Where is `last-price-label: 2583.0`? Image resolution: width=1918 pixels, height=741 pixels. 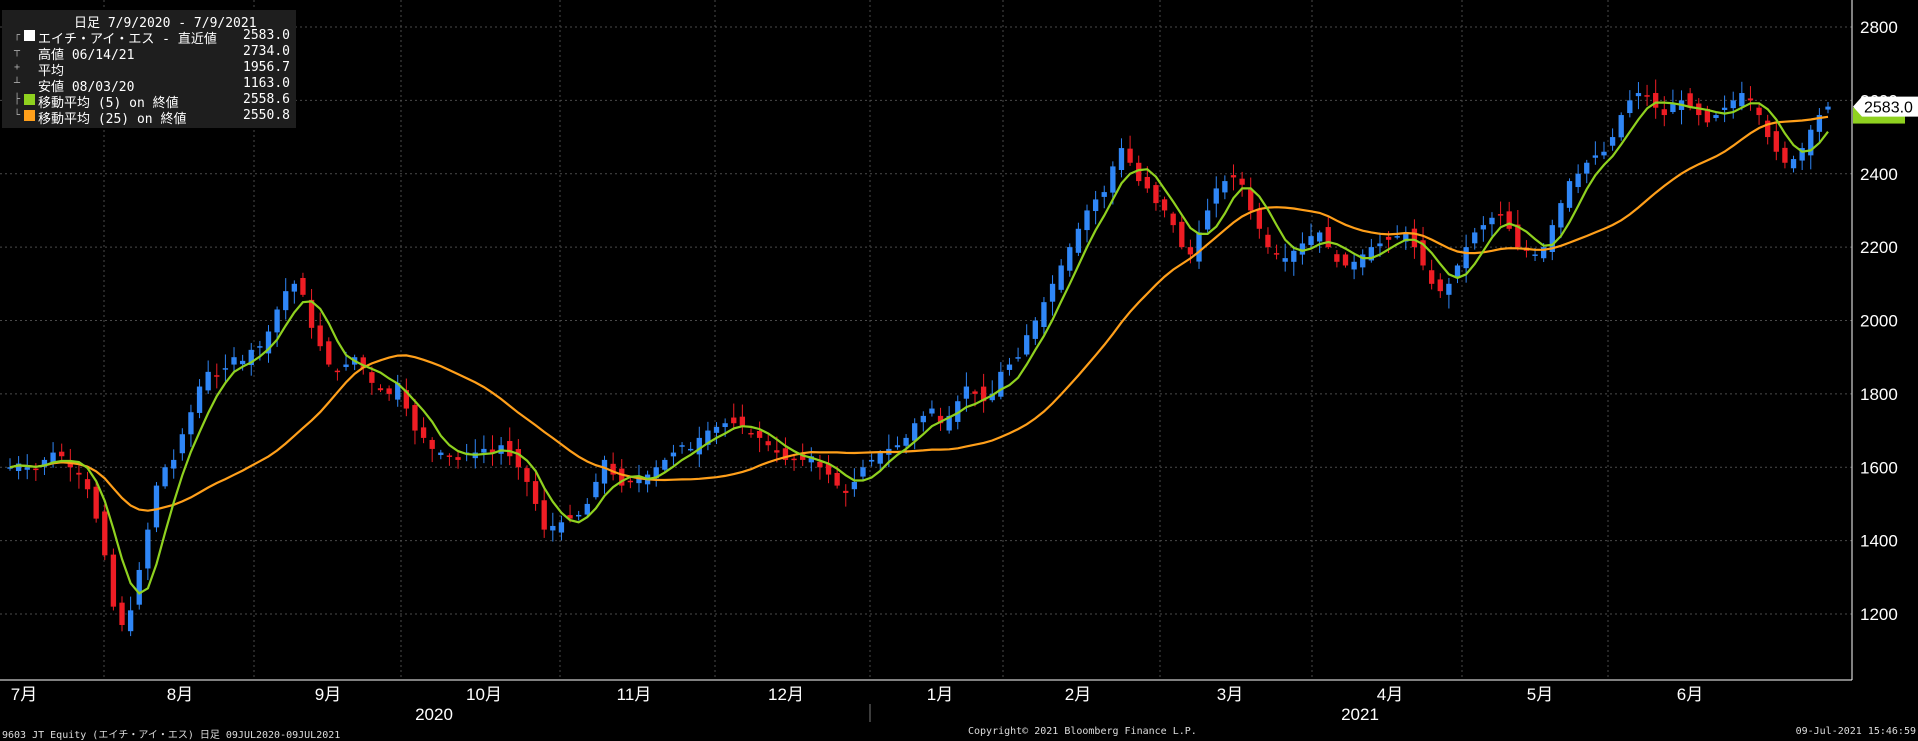 last-price-label: 2583.0 is located at coordinates (1888, 108).